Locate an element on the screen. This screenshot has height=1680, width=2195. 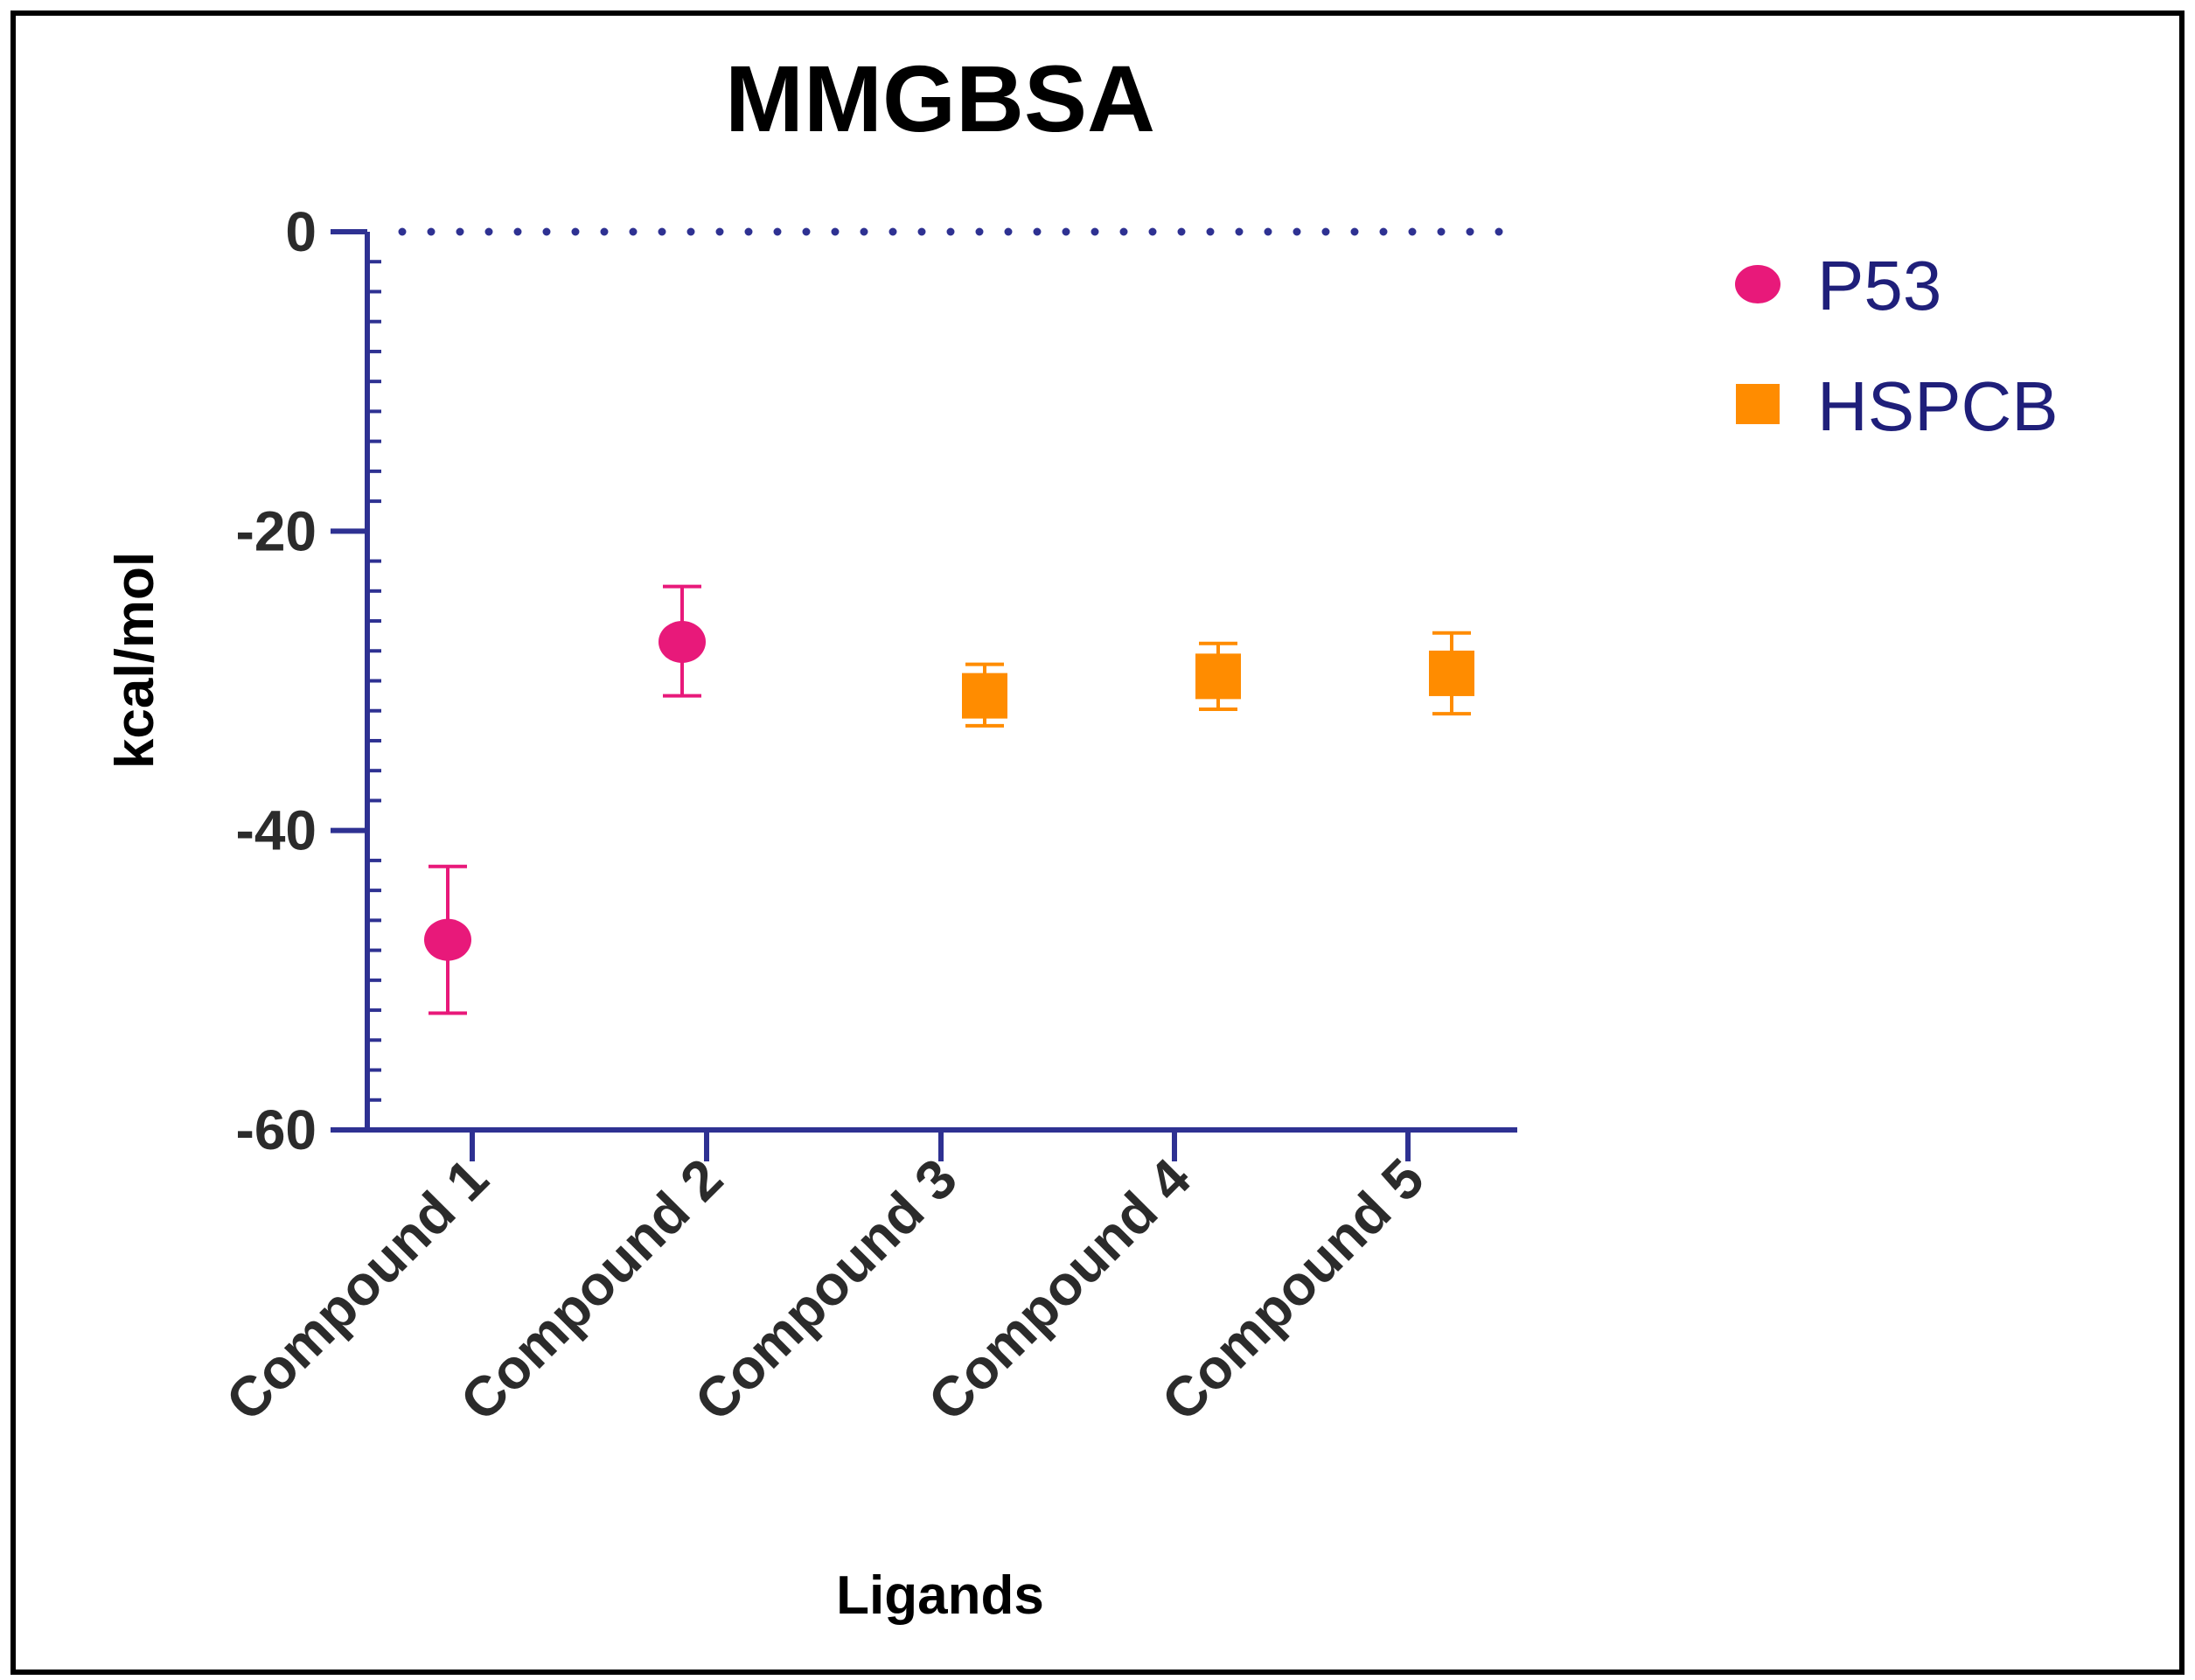
legend-marker-p53 is located at coordinates (1757, 284).